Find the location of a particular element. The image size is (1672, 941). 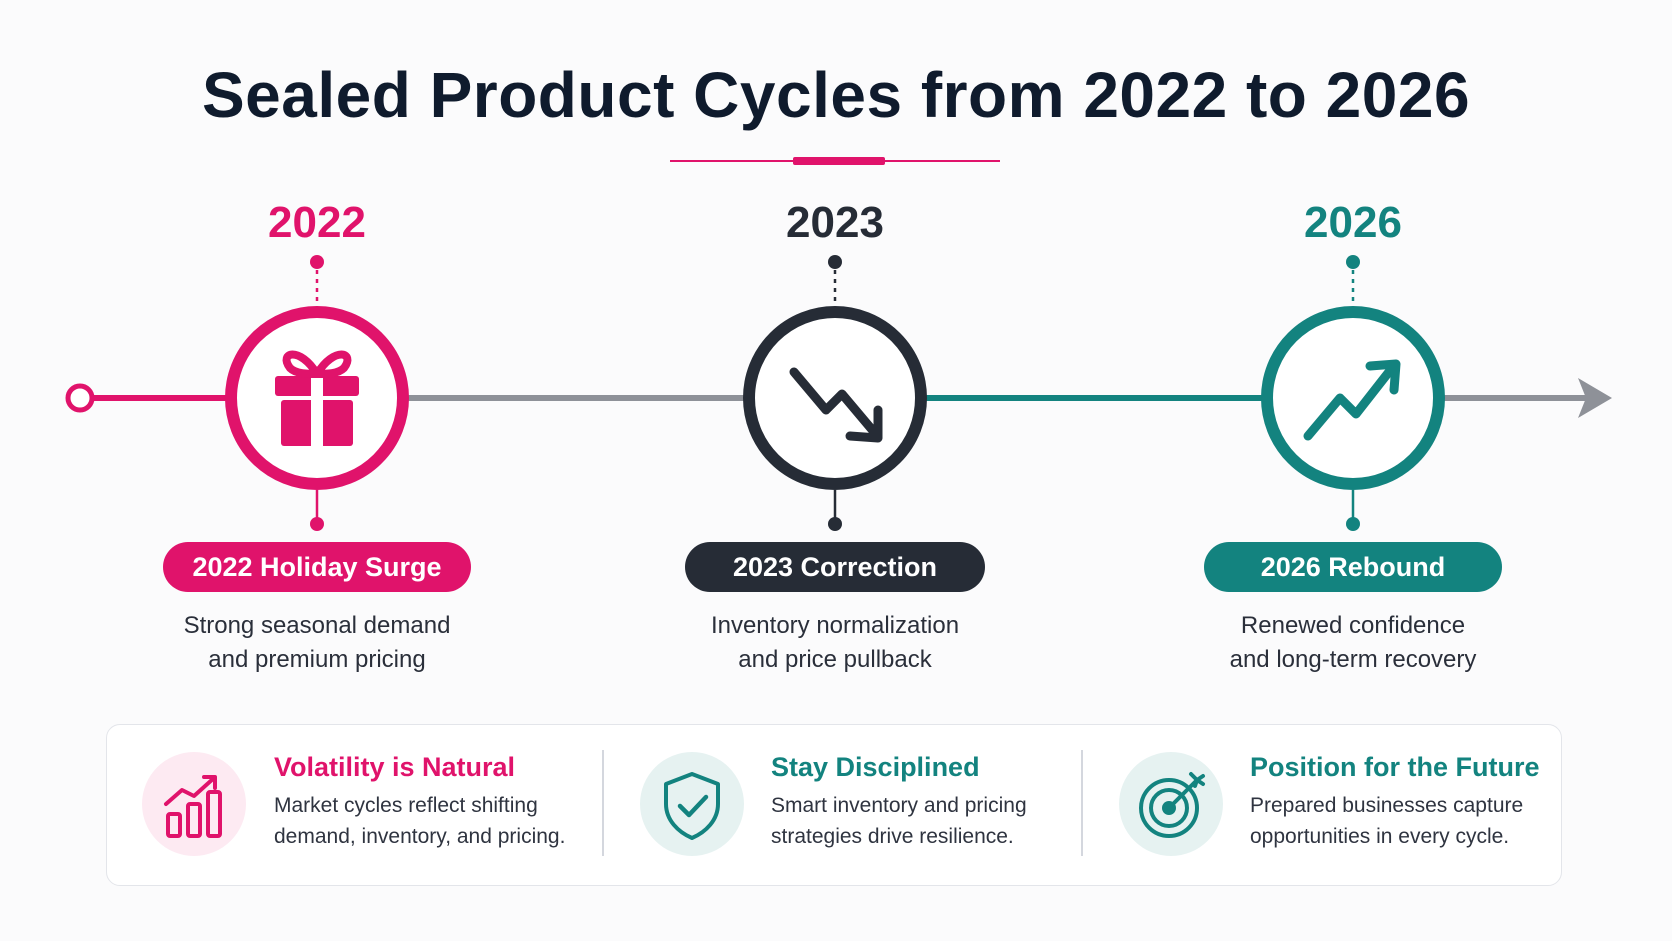

timeline-start-node is located at coordinates (80, 398).